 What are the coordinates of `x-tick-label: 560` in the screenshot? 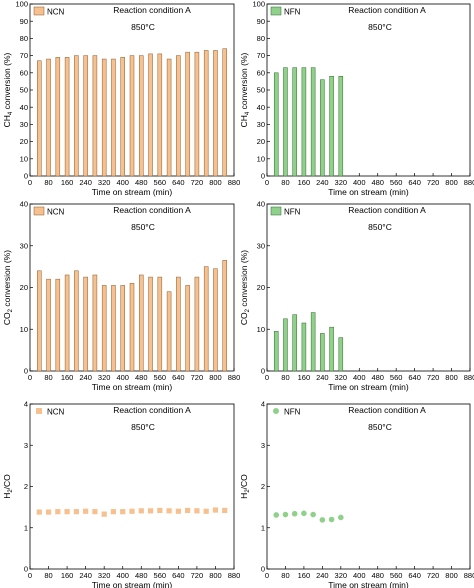 It's located at (160, 182).